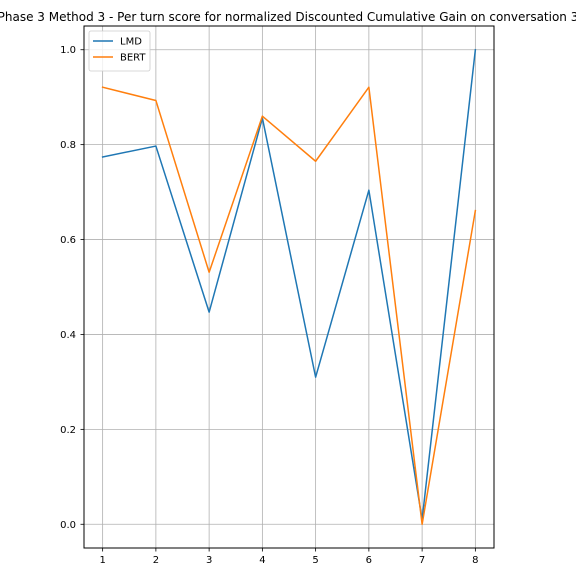  I want to click on x-axis-ticks: 1 2 3 4 5 6 7 8, so click(289, 557).